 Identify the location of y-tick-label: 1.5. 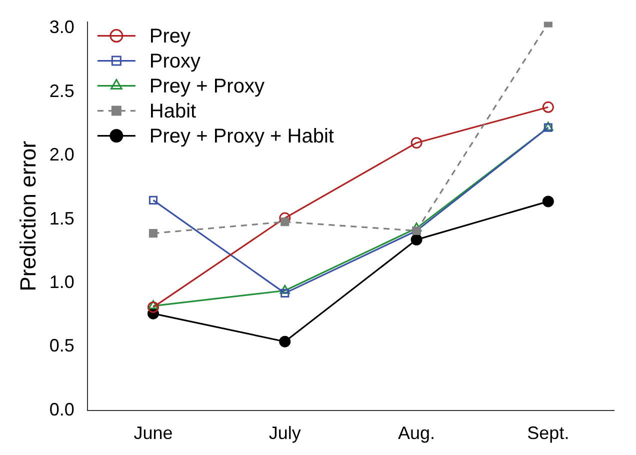
(61, 218).